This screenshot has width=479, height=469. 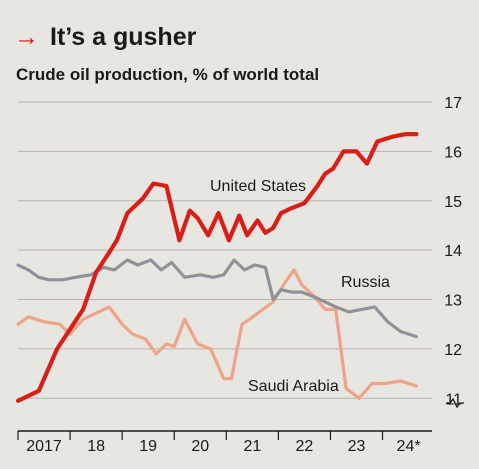 I want to click on y-tick-label: 16, so click(x=453, y=152).